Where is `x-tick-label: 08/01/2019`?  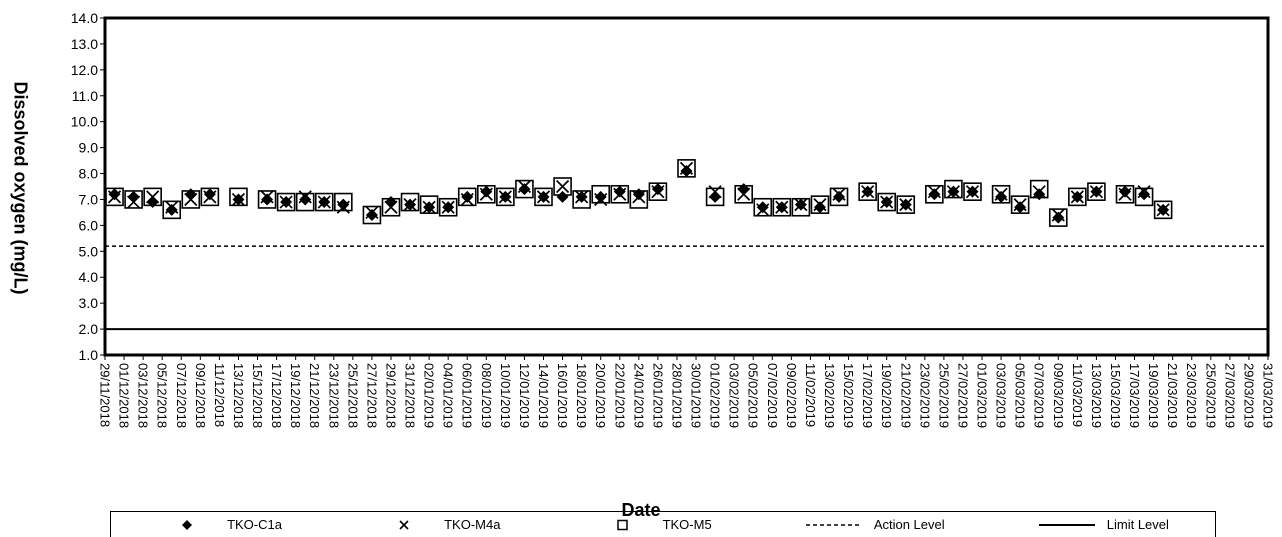 x-tick-label: 08/01/2019 is located at coordinates (486, 395).